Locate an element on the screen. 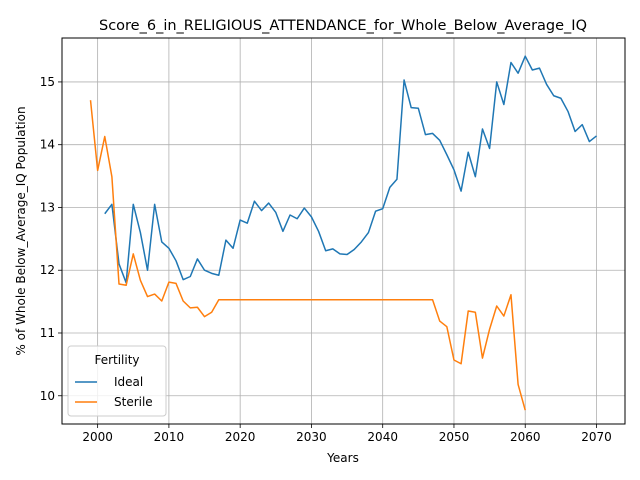 Image resolution: width=640 pixels, height=480 pixels. x-tick-label: 2030 is located at coordinates (311, 437).